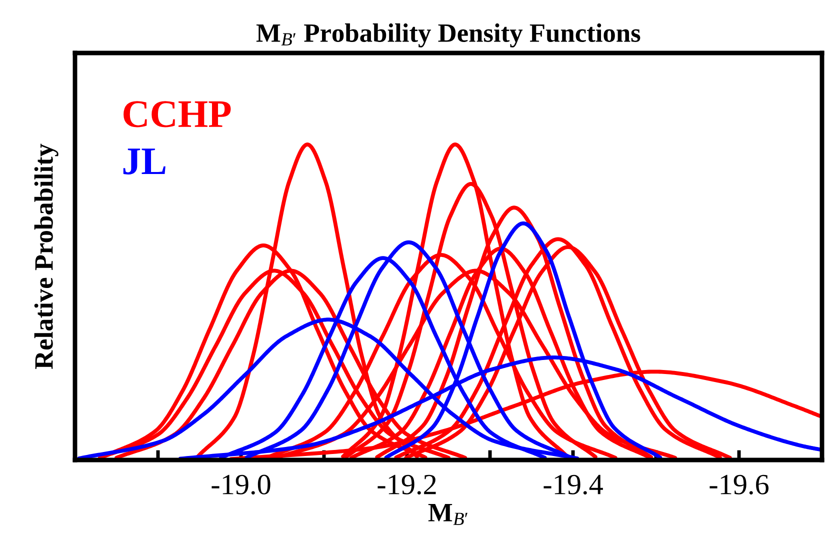 The width and height of the screenshot is (832, 557). What do you see at coordinates (448, 35) in the screenshot?
I see `chart-title: M$_{B′}$ Probability Density Functions` at bounding box center [448, 35].